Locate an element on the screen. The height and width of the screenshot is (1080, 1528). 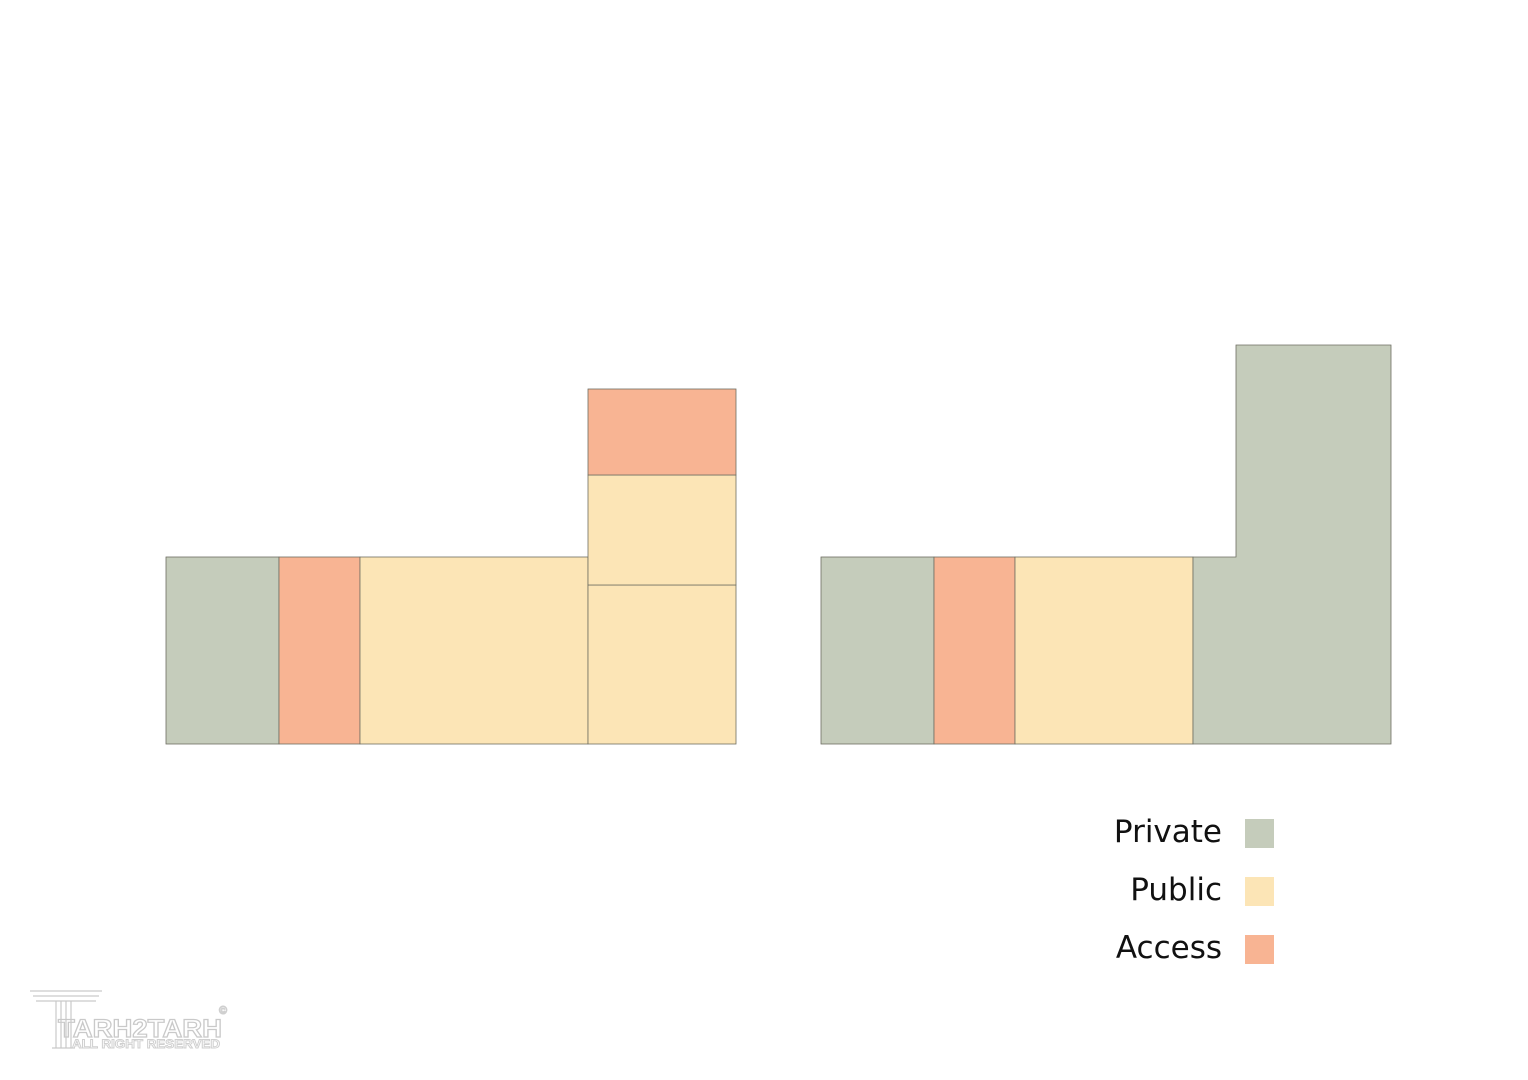
legend-item-private: Private is located at coordinates (1194, 832).